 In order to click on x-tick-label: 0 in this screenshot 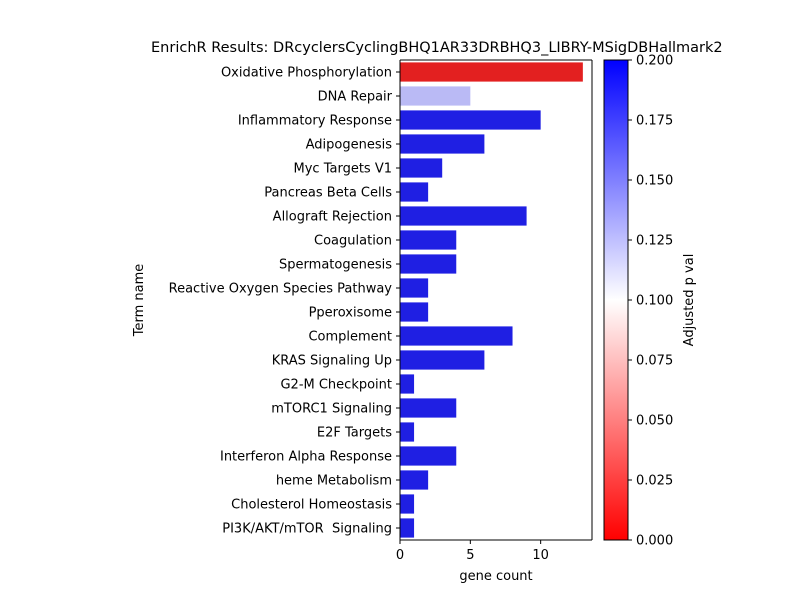, I will do `click(400, 555)`.